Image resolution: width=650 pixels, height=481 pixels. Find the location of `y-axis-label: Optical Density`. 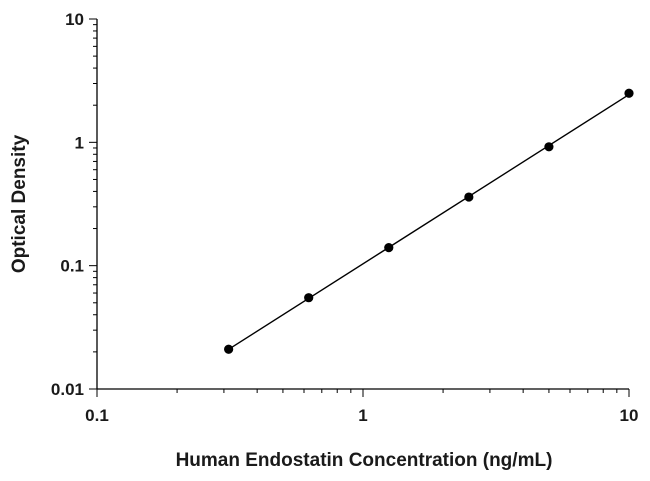

y-axis-label: Optical Density is located at coordinates (19, 203).